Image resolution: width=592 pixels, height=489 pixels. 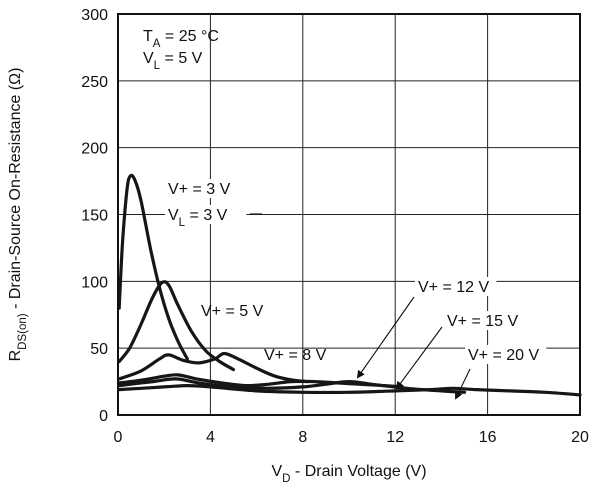 I want to click on x-tick-label: 16, so click(x=488, y=437).